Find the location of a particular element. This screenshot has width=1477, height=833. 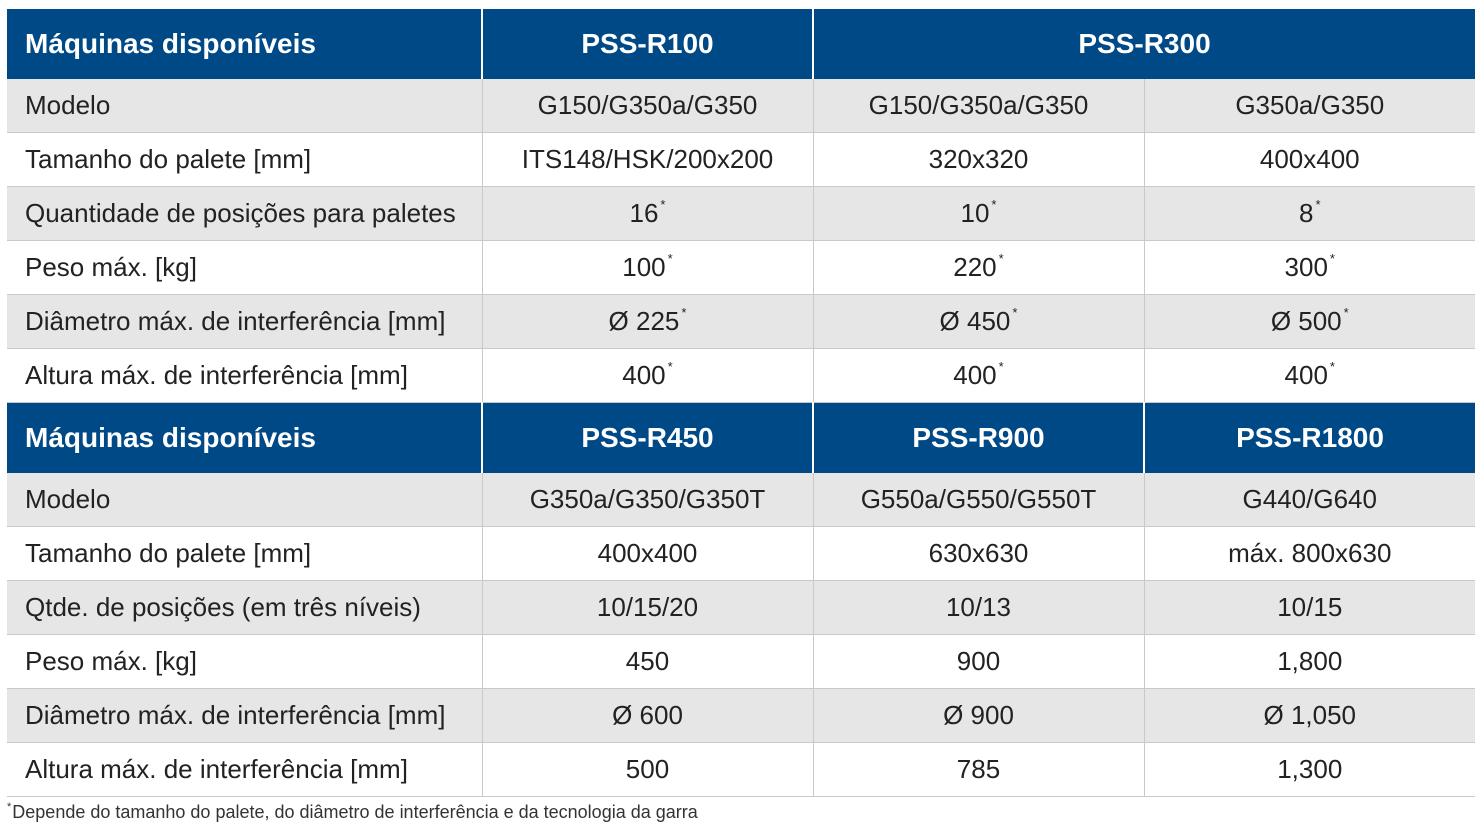

section2-header-model: PSS-R900 is located at coordinates (978, 437).